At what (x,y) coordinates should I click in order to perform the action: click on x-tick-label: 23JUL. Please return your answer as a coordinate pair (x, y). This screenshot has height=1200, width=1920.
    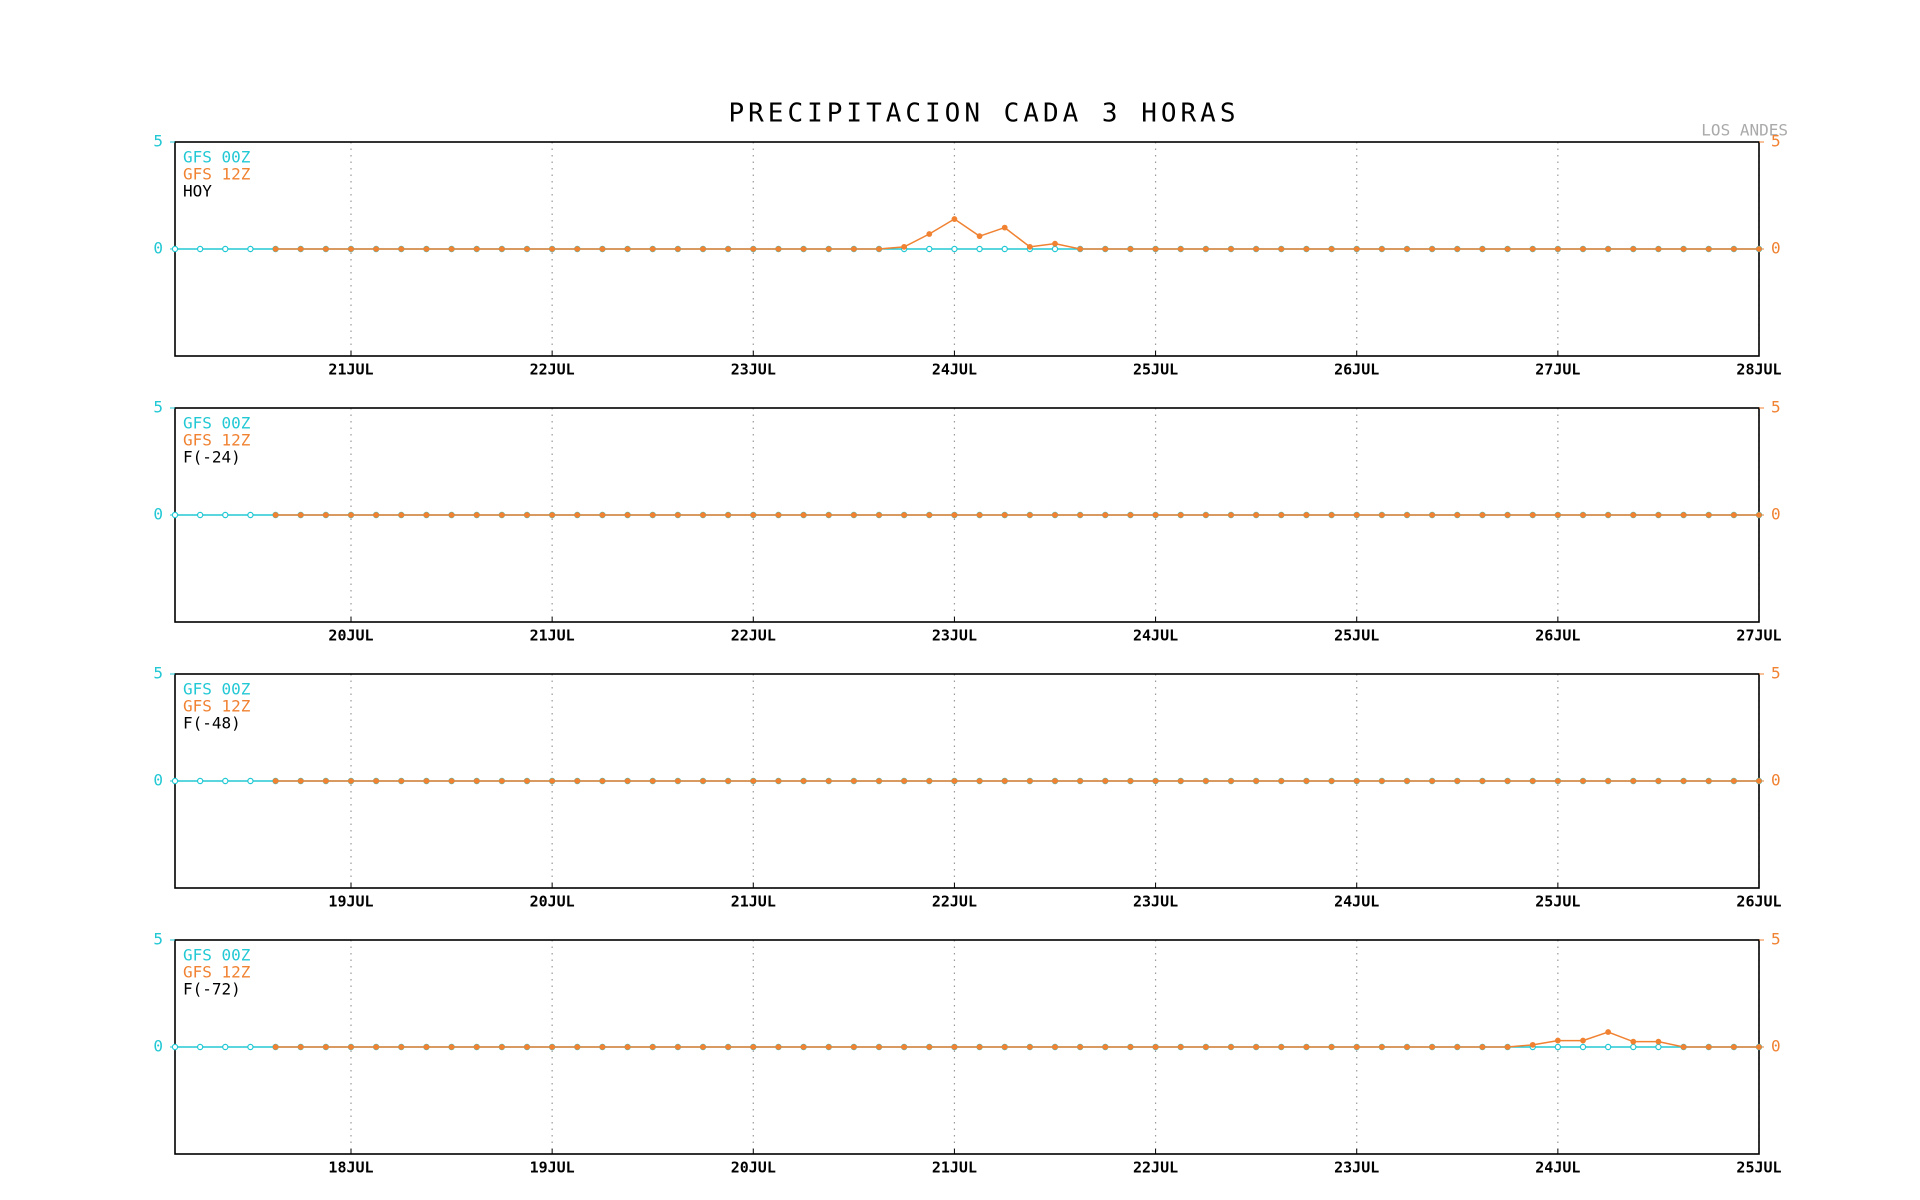
    Looking at the image, I should click on (954, 636).